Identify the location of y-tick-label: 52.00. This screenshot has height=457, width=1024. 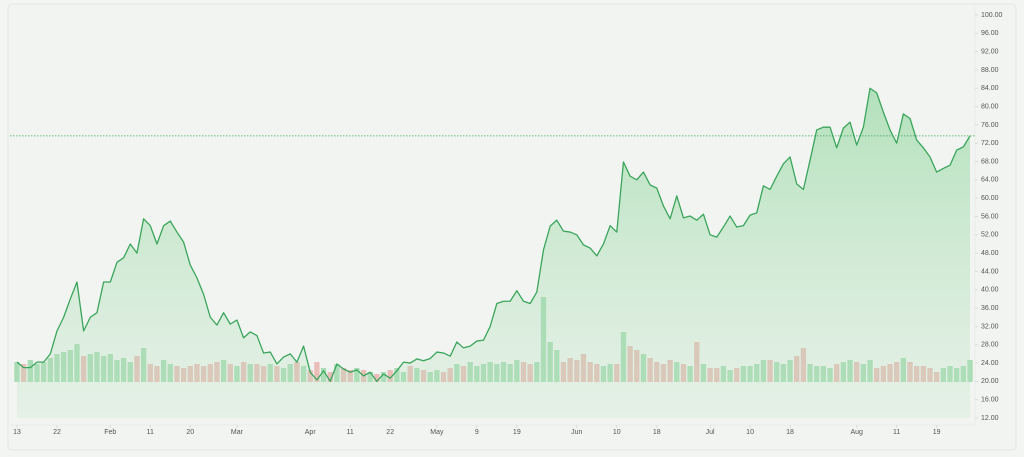
(990, 235).